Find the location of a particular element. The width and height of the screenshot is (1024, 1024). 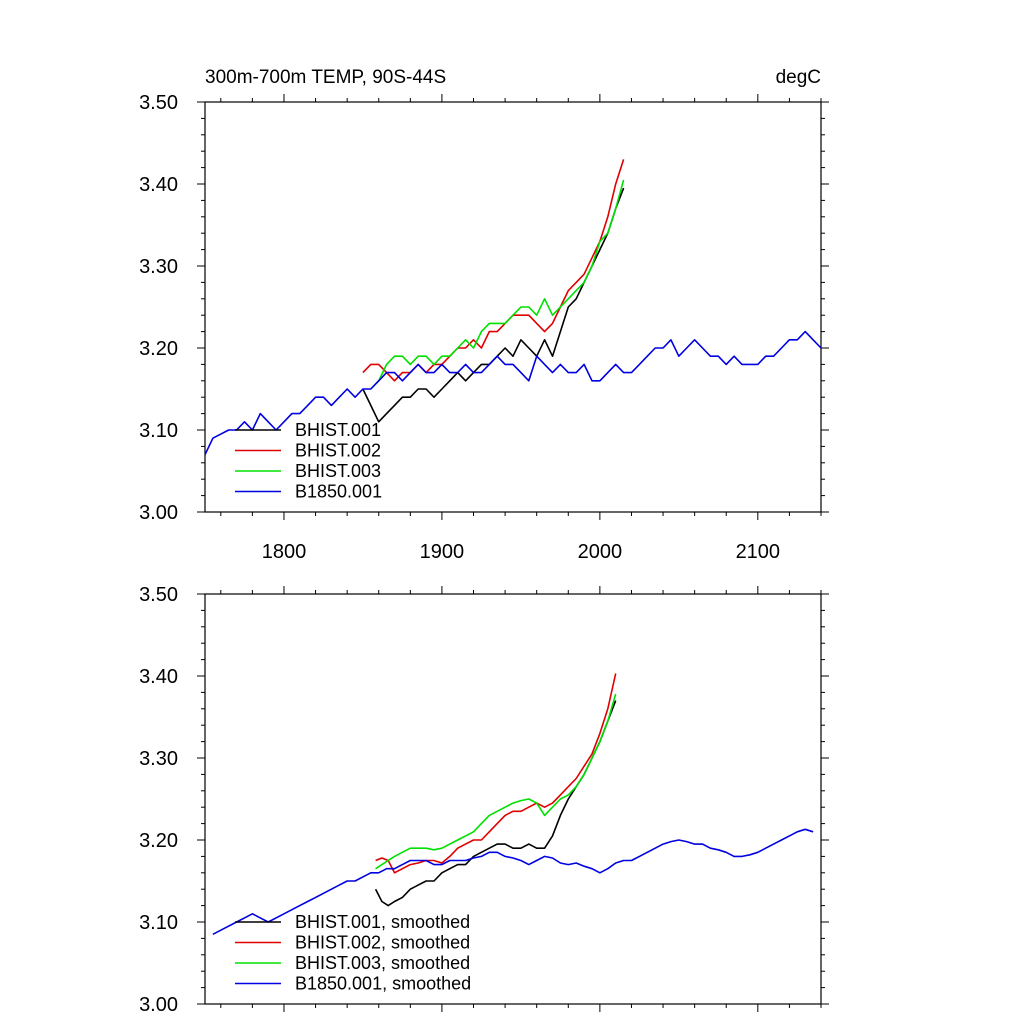

legend-label: BHIST.003 is located at coordinates (338, 471).